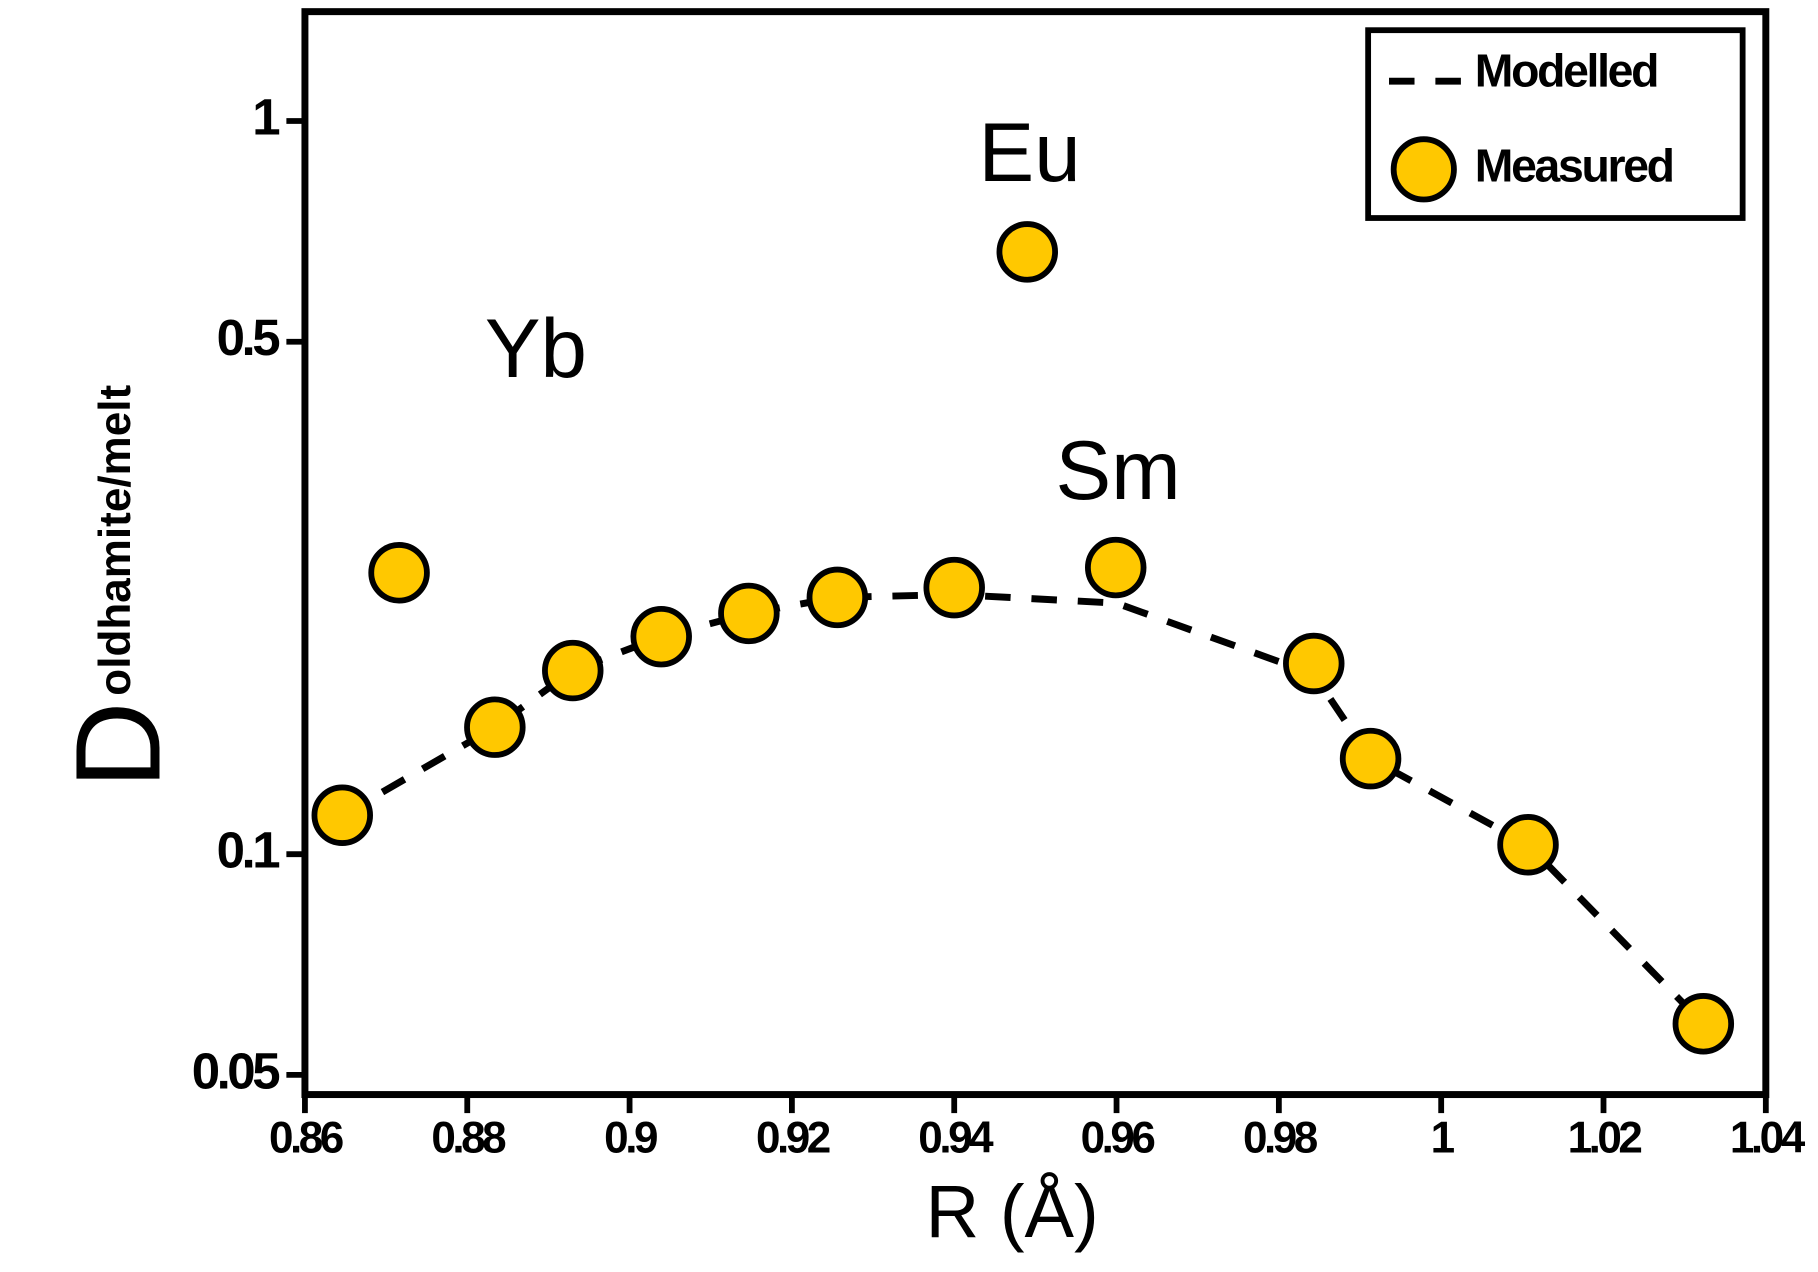 This screenshot has height=1272, width=1818. I want to click on annotation: Sm, so click(1117, 470).